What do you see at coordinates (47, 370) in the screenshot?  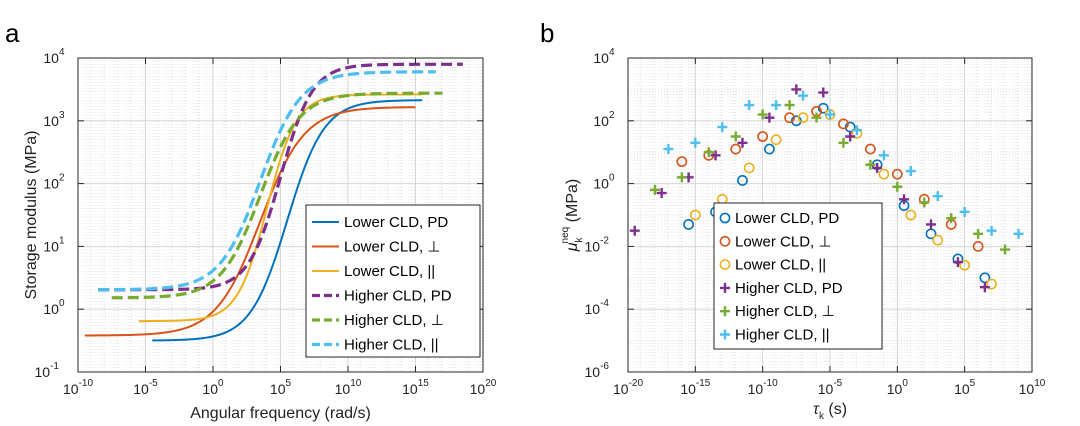 I see `y-tick-label: 10⁻¹` at bounding box center [47, 370].